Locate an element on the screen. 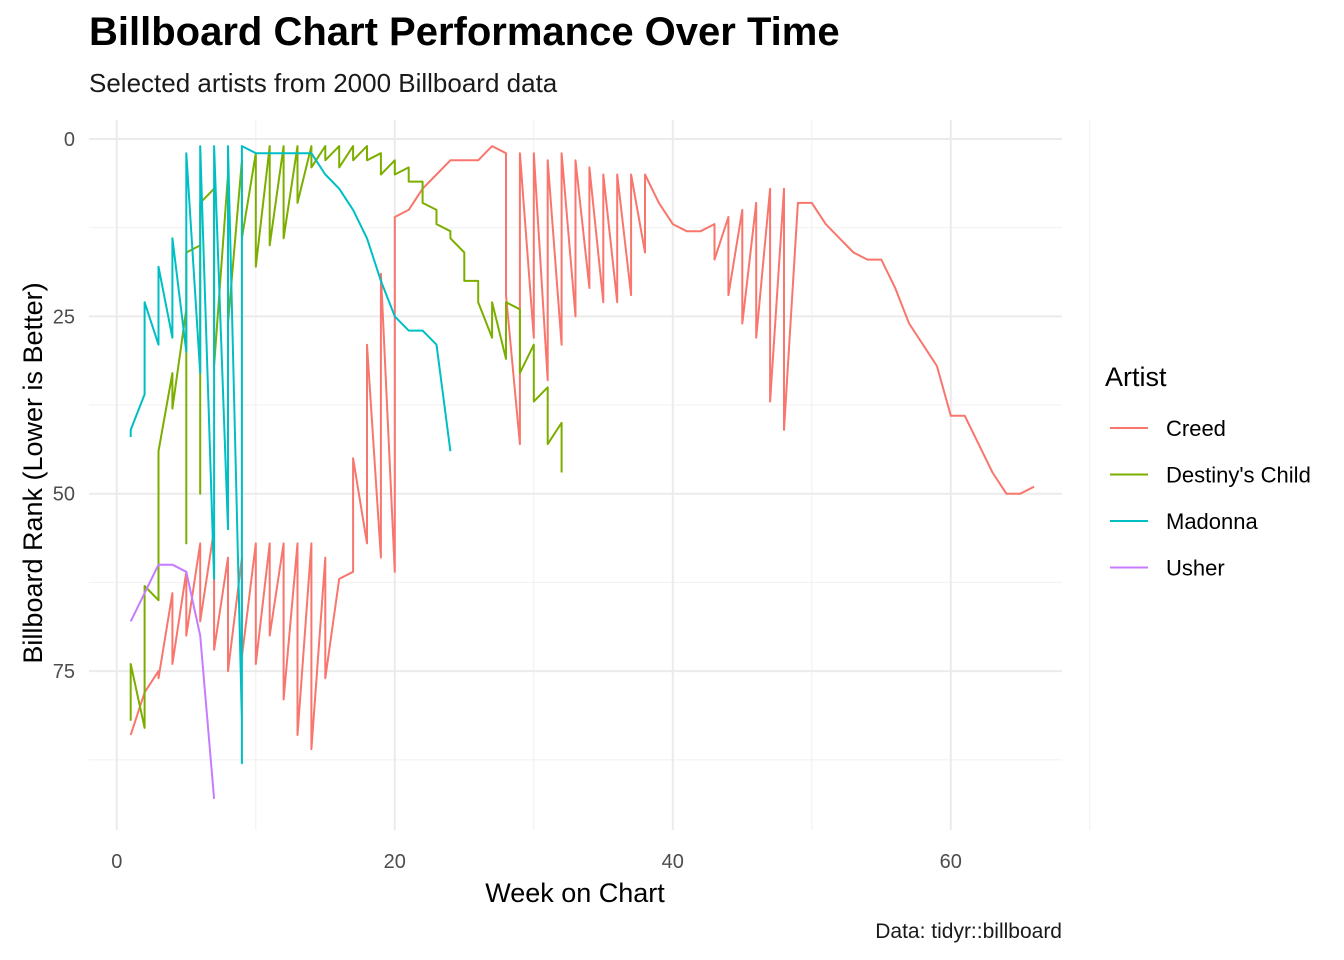 This screenshot has height=960, width=1344. chart-caption: Data: tidyr::billboard is located at coordinates (968, 931).